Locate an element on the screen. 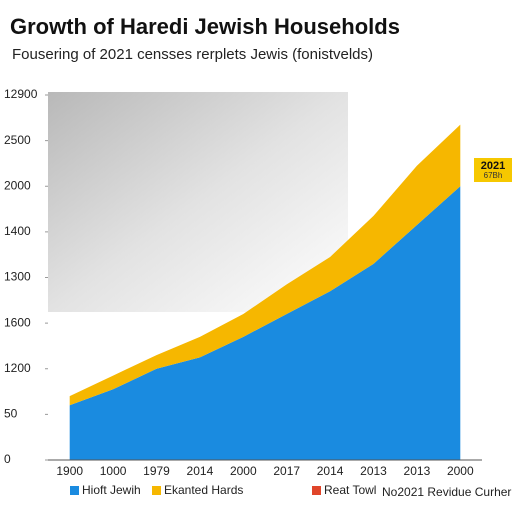 Image resolution: width=512 pixels, height=517 pixels. x-tick-label: 1000 is located at coordinates (113, 471).